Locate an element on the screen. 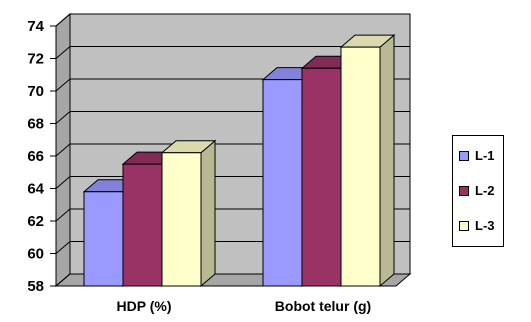 The image size is (531, 322). legend-item-l3: L-3 is located at coordinates (477, 225).